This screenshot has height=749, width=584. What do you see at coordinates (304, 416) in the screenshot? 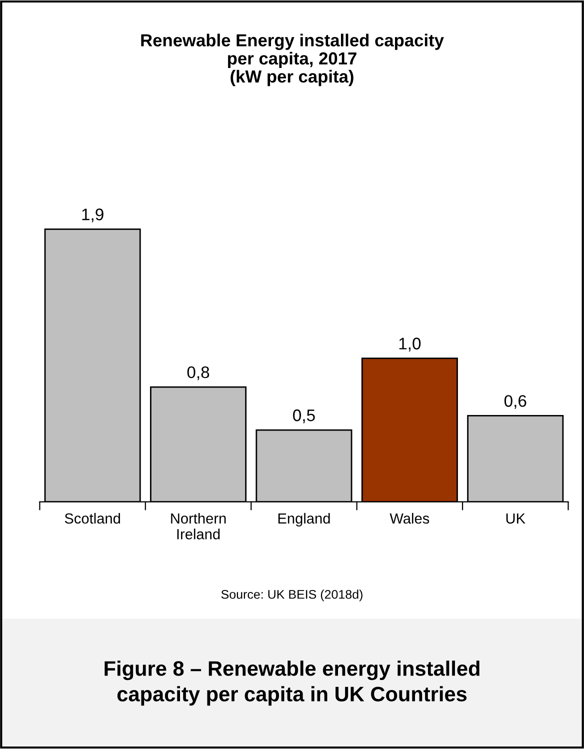
I see `data-label: 0,5` at bounding box center [304, 416].